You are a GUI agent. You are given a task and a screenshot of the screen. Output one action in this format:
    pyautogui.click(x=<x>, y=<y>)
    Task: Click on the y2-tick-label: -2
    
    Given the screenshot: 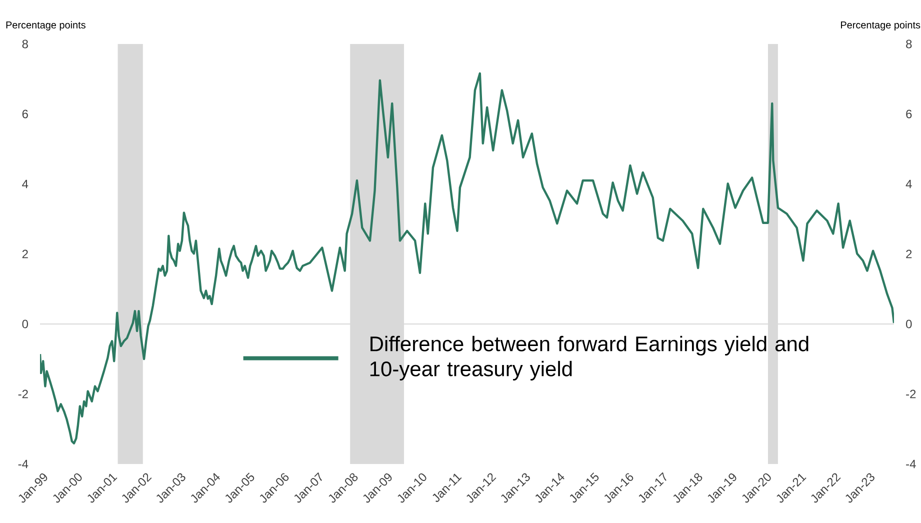 What is the action you would take?
    pyautogui.click(x=911, y=394)
    